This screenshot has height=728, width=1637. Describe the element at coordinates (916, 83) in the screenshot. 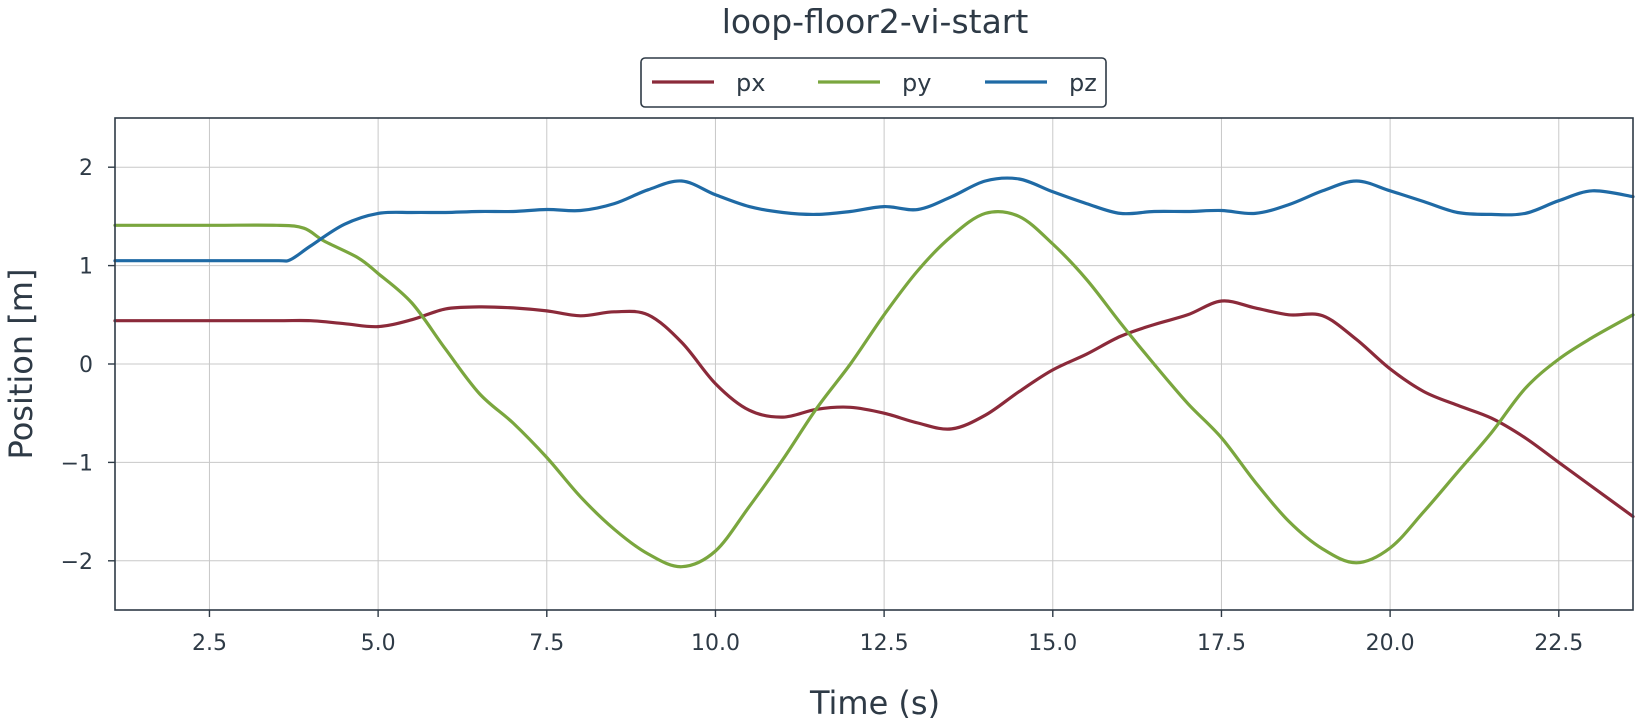

I see `legend-label-py: py` at that location.